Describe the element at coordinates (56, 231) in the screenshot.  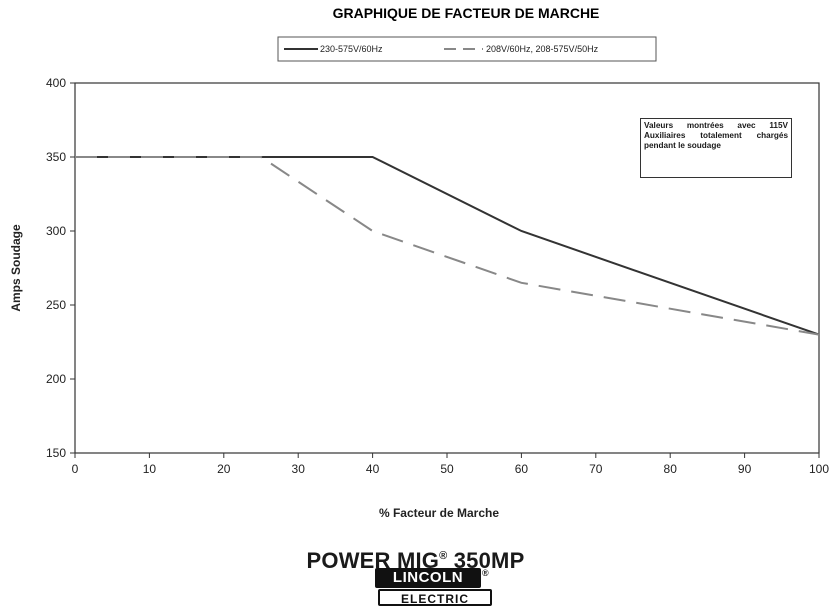
I see `y-tick-label: 300` at that location.